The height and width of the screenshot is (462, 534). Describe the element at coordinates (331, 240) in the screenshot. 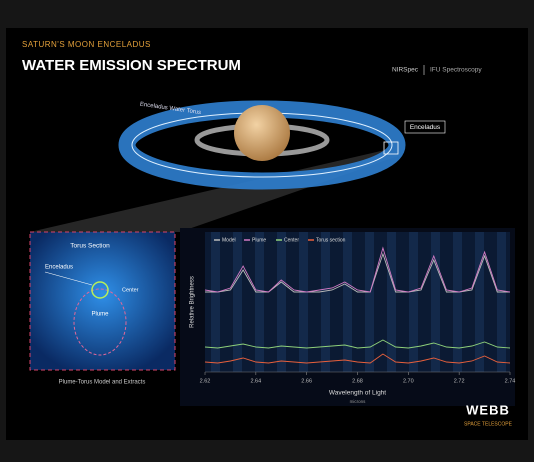

I see `legend-label: Torus section` at that location.